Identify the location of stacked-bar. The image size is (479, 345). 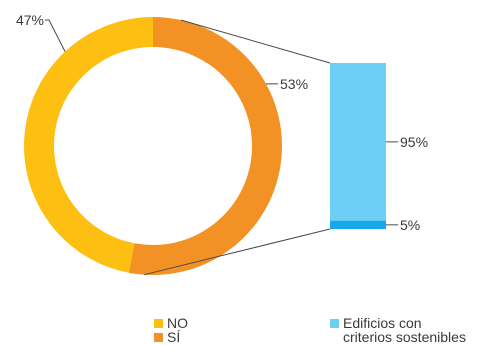
(358, 146).